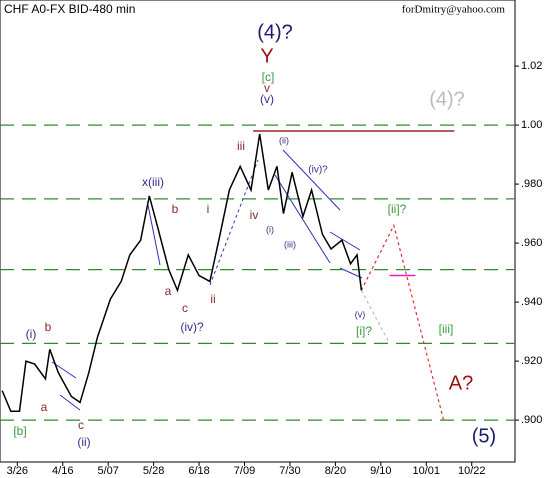 Image resolution: width=546 pixels, height=478 pixels. Describe the element at coordinates (266, 56) in the screenshot. I see `wave-label: Y` at that location.